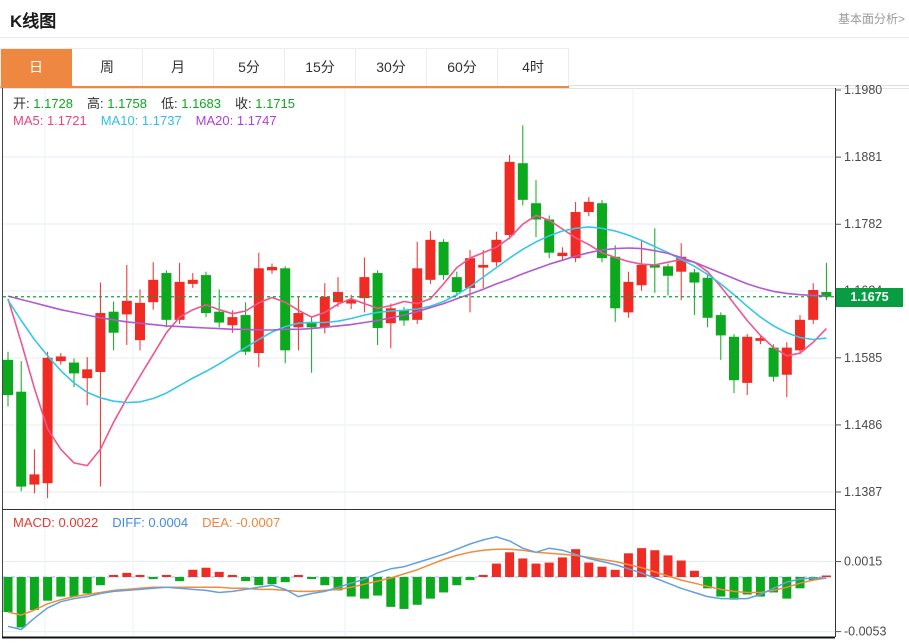 The width and height of the screenshot is (909, 644). I want to click on ma20-line, so click(417, 289).